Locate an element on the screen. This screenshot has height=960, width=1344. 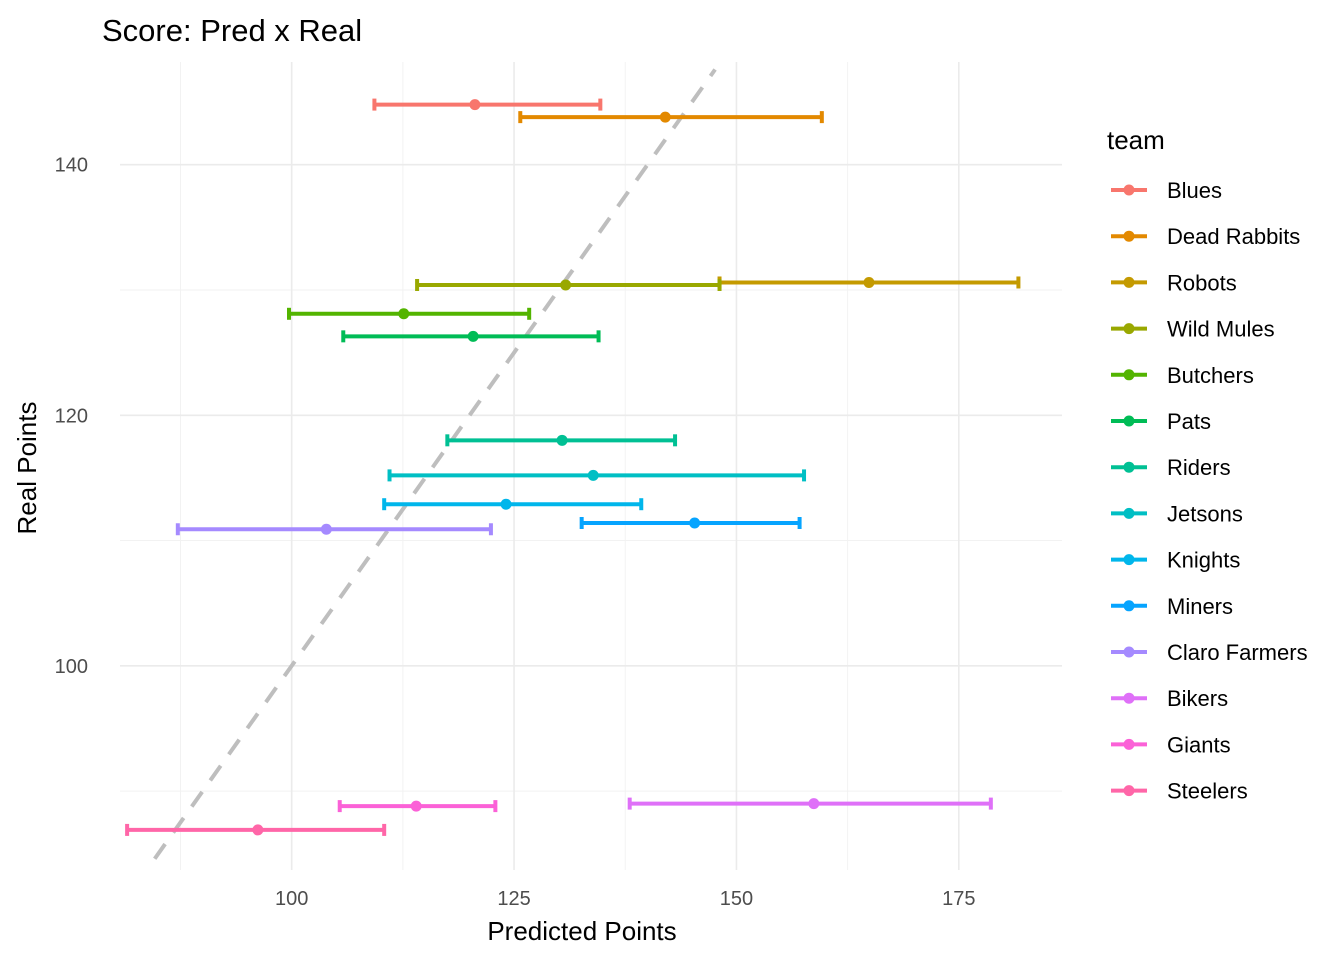
y-tick-label: 140 is located at coordinates (71, 166).